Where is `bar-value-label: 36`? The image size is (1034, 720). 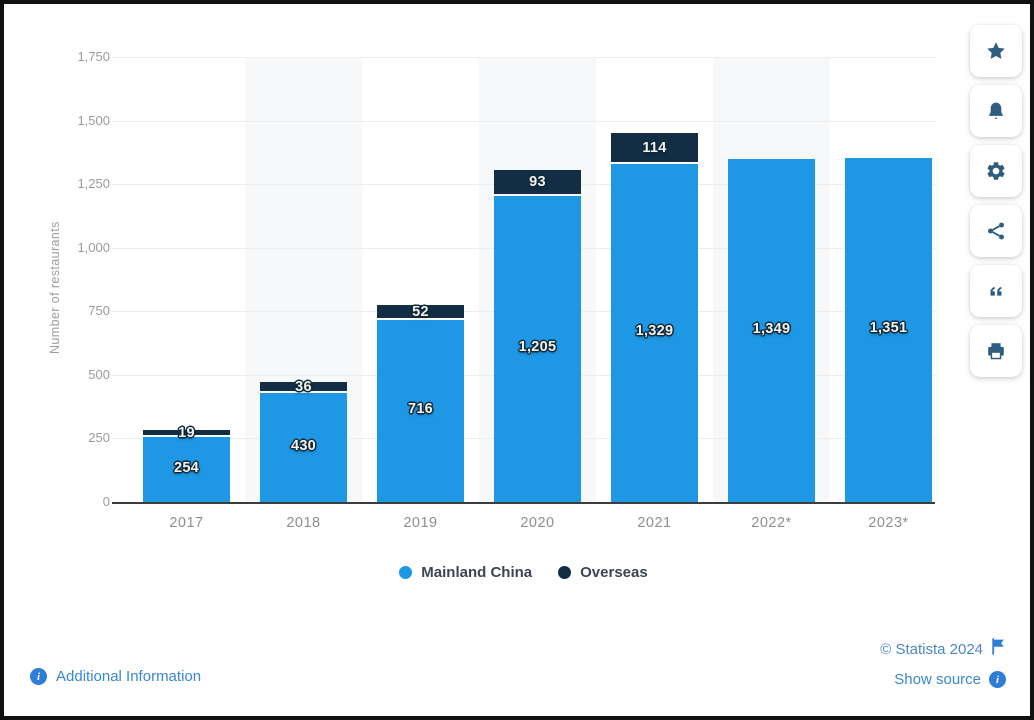
bar-value-label: 36 is located at coordinates (303, 386).